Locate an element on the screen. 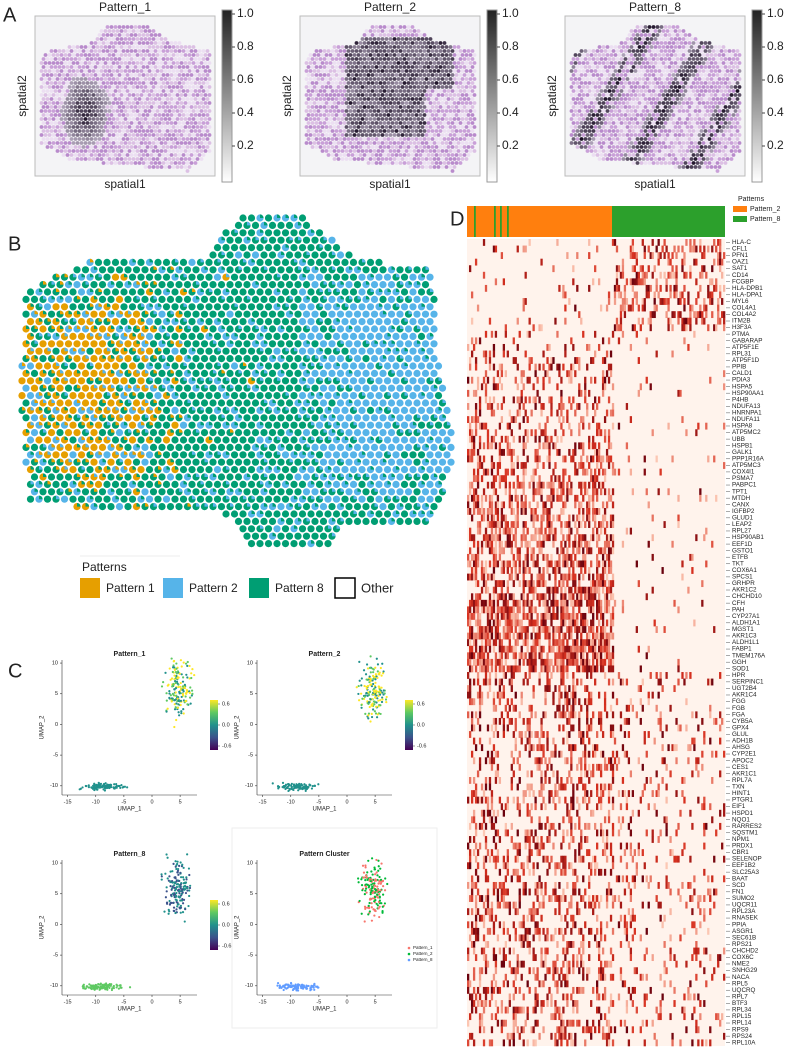 Image resolution: width=789 pixels, height=1050 pixels. colorbar-tick-label: 0.8 is located at coordinates (245, 46).